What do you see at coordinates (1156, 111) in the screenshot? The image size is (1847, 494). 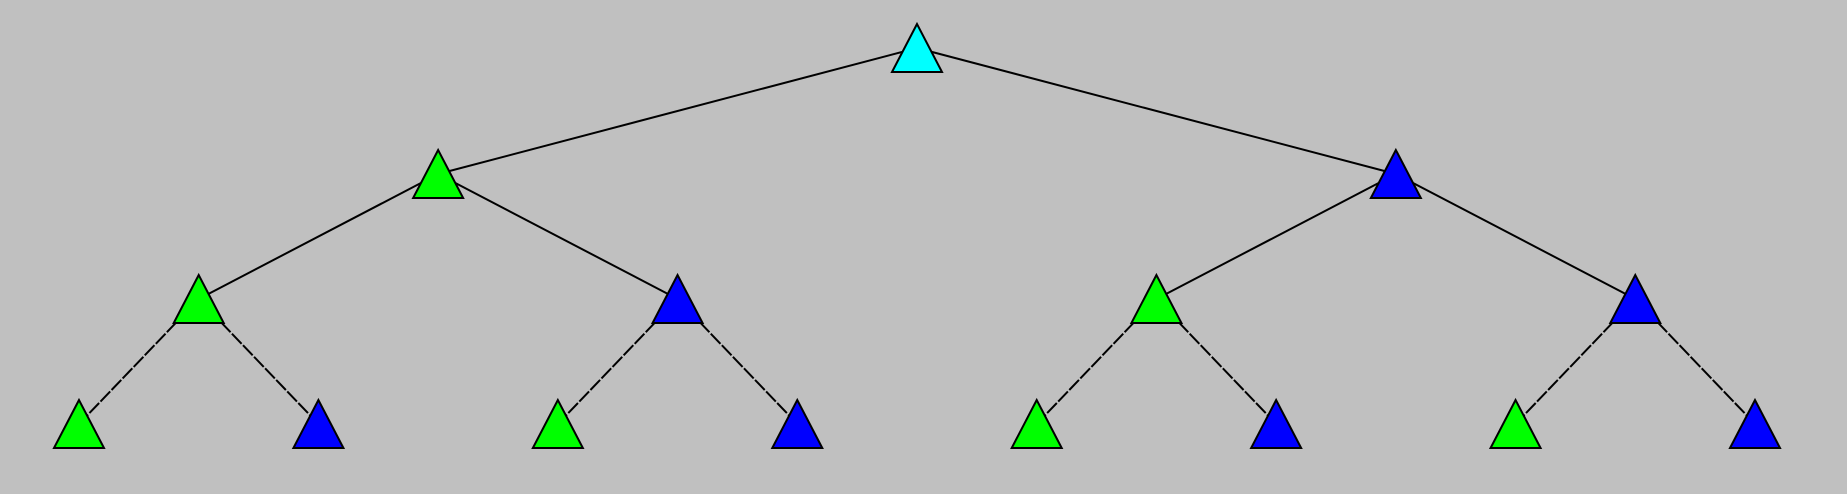 I see `edge-n1-n3` at bounding box center [1156, 111].